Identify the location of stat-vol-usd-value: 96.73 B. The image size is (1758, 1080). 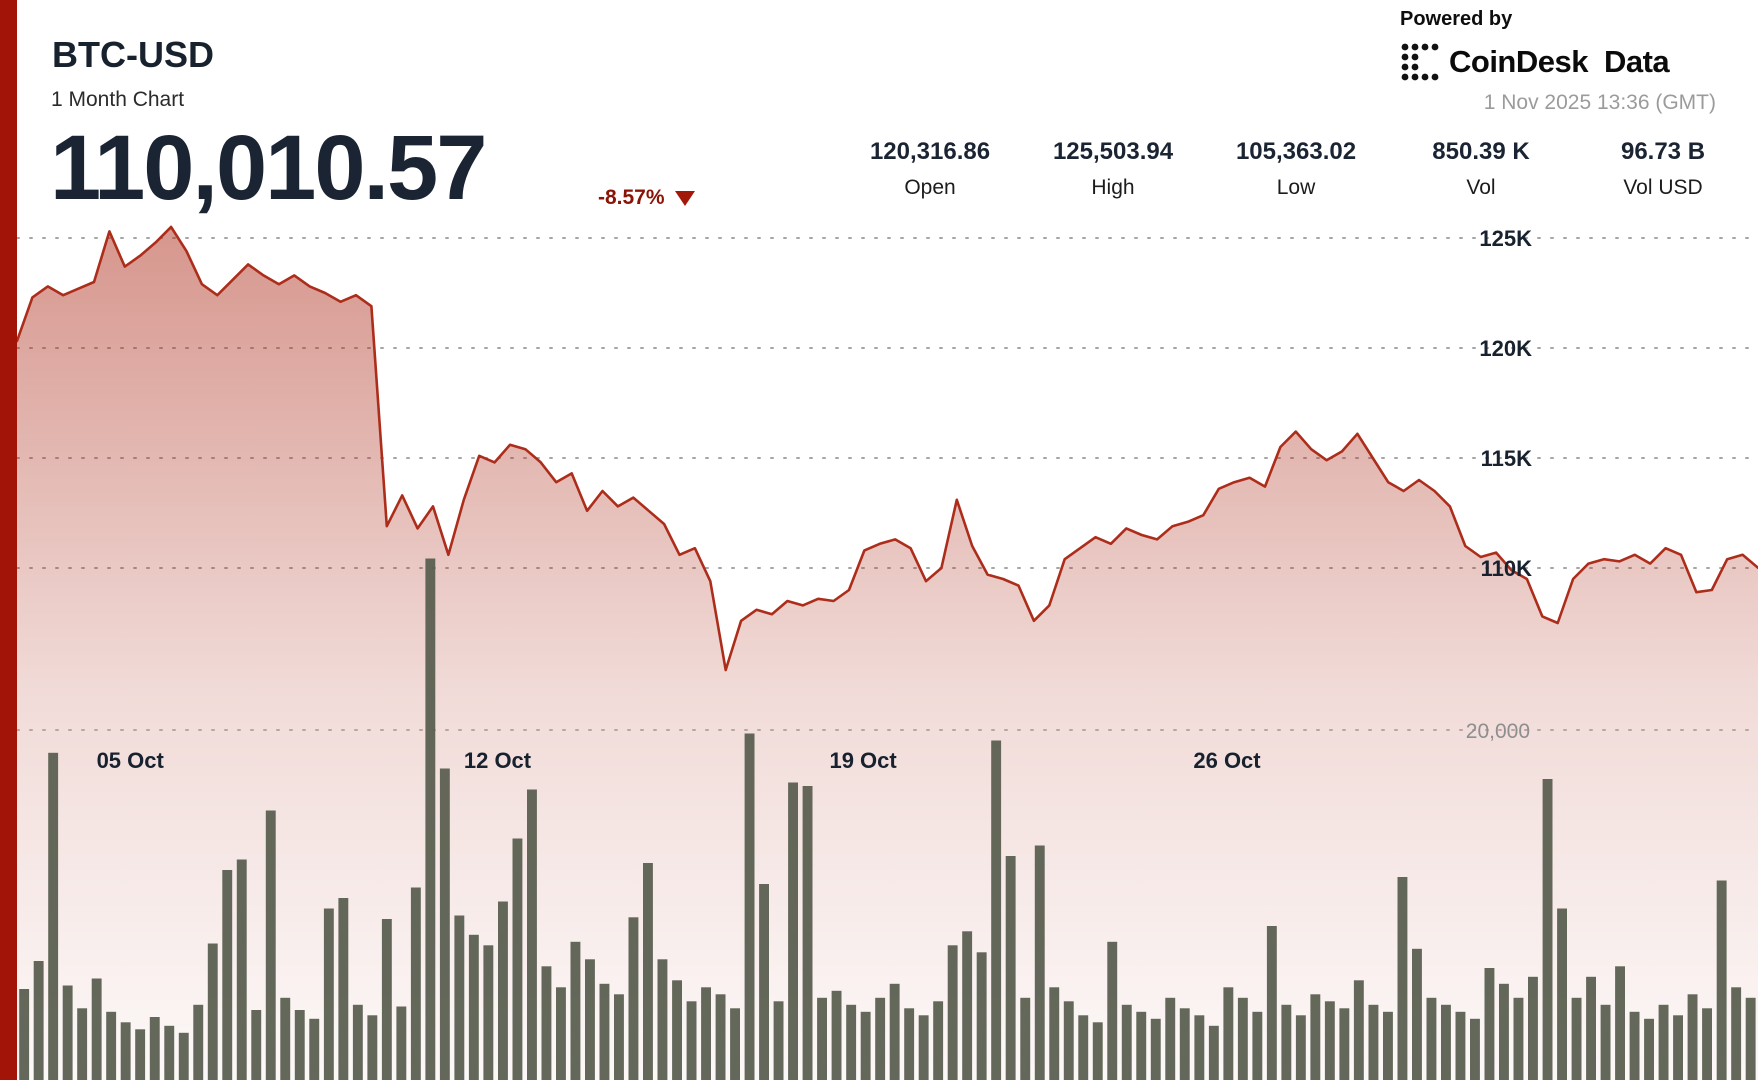
(1663, 151).